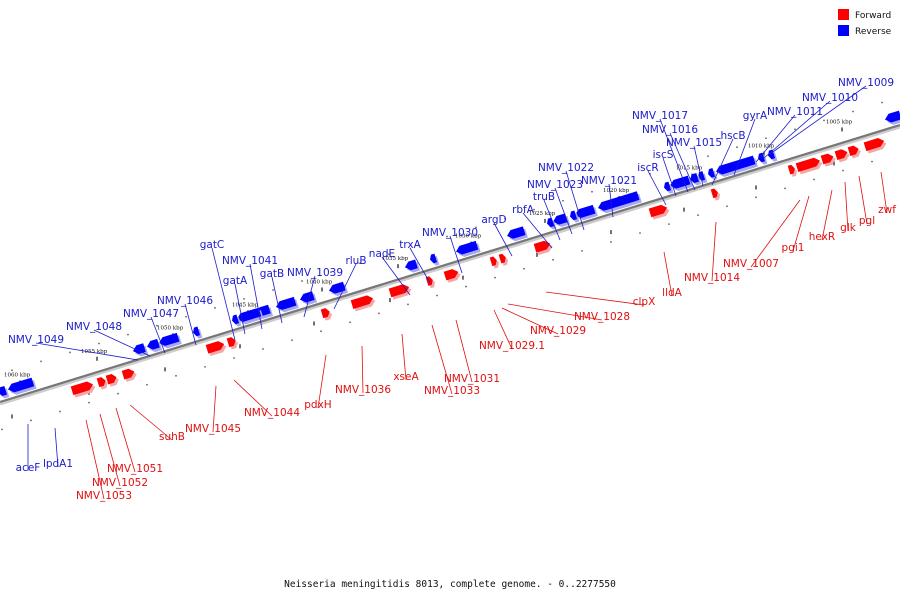 The width and height of the screenshot is (900, 600). Describe the element at coordinates (317, 405) in the screenshot. I see `gene-label: pdxH` at that location.